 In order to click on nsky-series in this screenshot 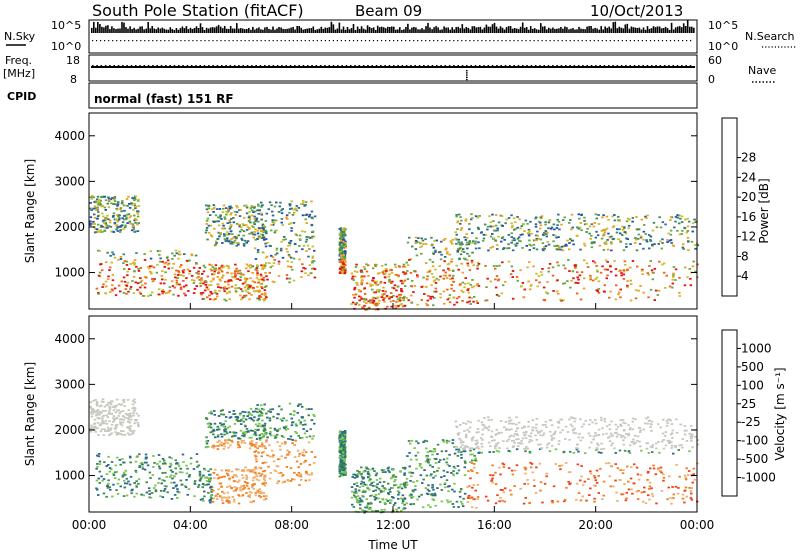, I will do `click(393, 31)`.